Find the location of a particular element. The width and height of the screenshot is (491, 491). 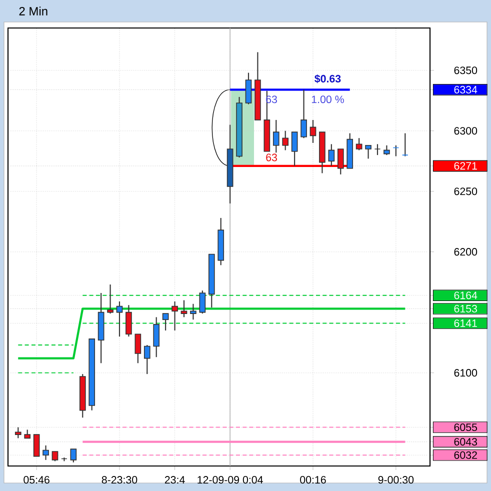

annotation: $0.63 is located at coordinates (327, 79).